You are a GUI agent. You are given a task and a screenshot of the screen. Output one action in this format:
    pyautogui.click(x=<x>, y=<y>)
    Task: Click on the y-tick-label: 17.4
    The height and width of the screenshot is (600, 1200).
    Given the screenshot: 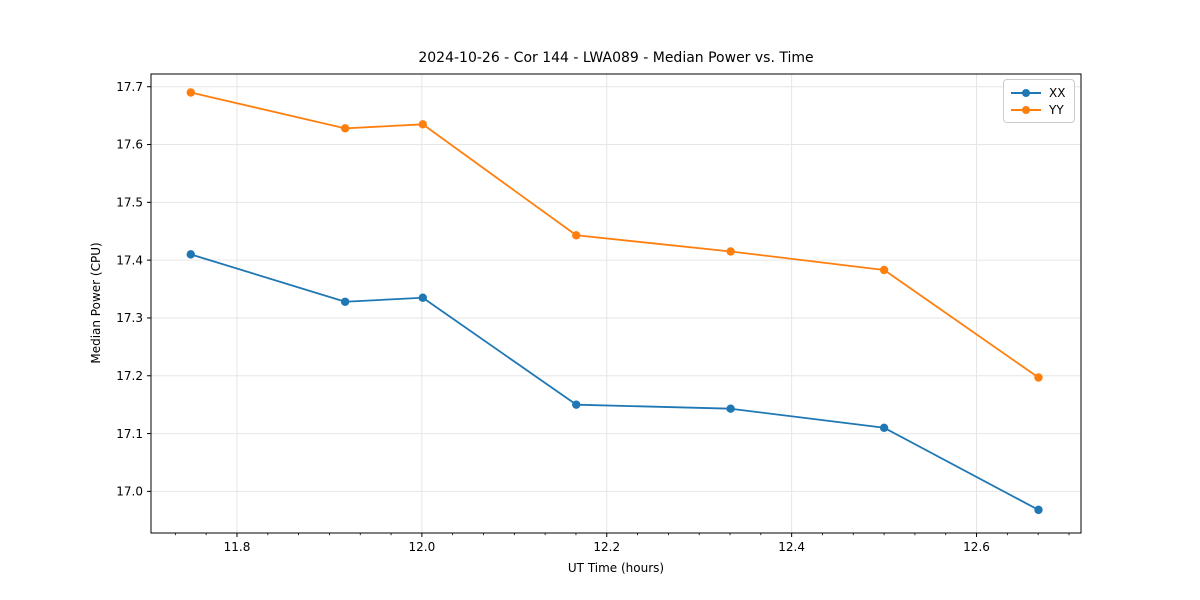 What is the action you would take?
    pyautogui.click(x=129, y=260)
    